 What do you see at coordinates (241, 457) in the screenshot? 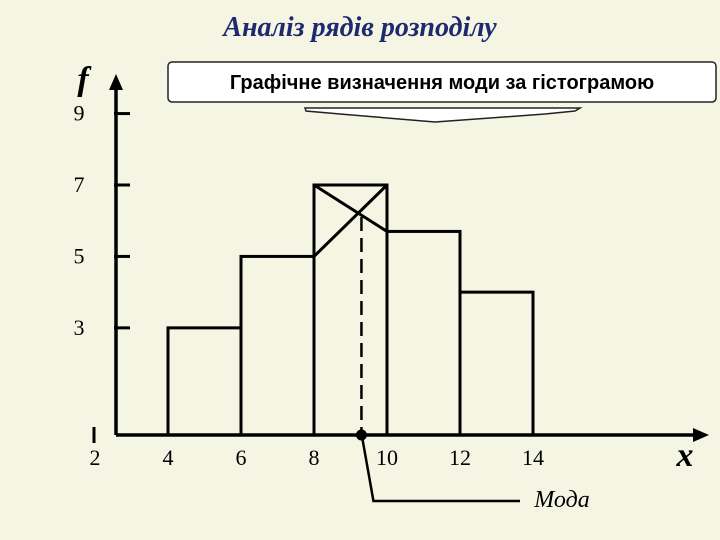
I see `x-tick-label: 6` at bounding box center [241, 457].